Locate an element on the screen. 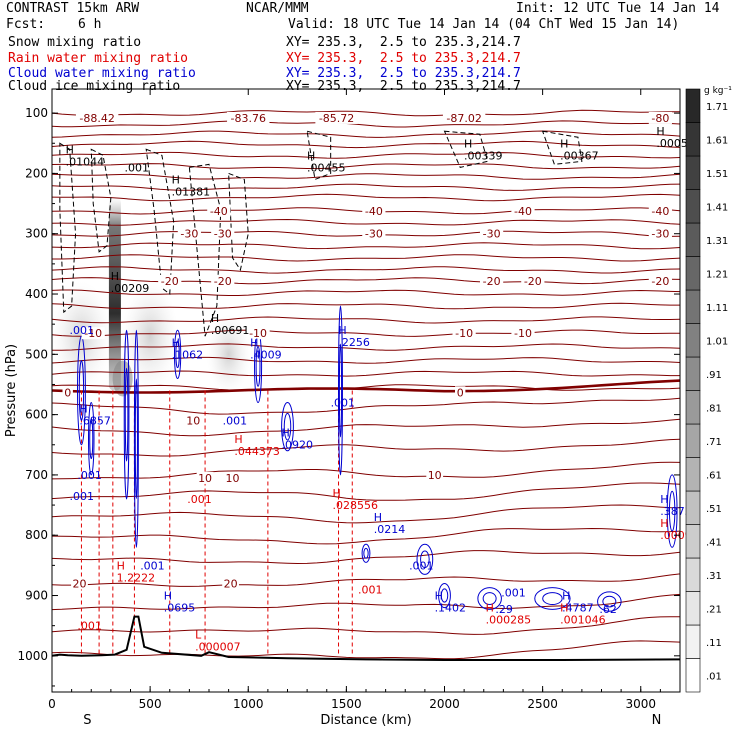 The width and height of the screenshot is (740, 740). model-title: CONTRAST 15km ARW is located at coordinates (73, 8).